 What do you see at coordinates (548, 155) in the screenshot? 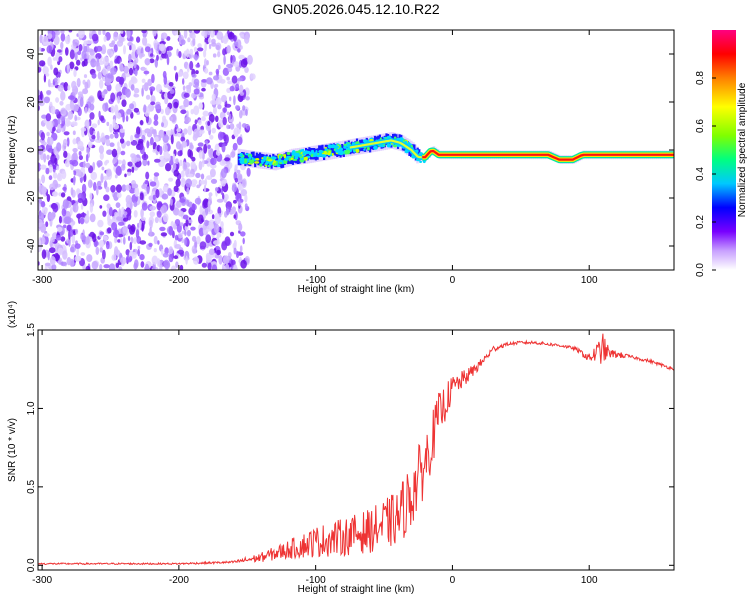
I see `ridge-core-inner` at bounding box center [548, 155].